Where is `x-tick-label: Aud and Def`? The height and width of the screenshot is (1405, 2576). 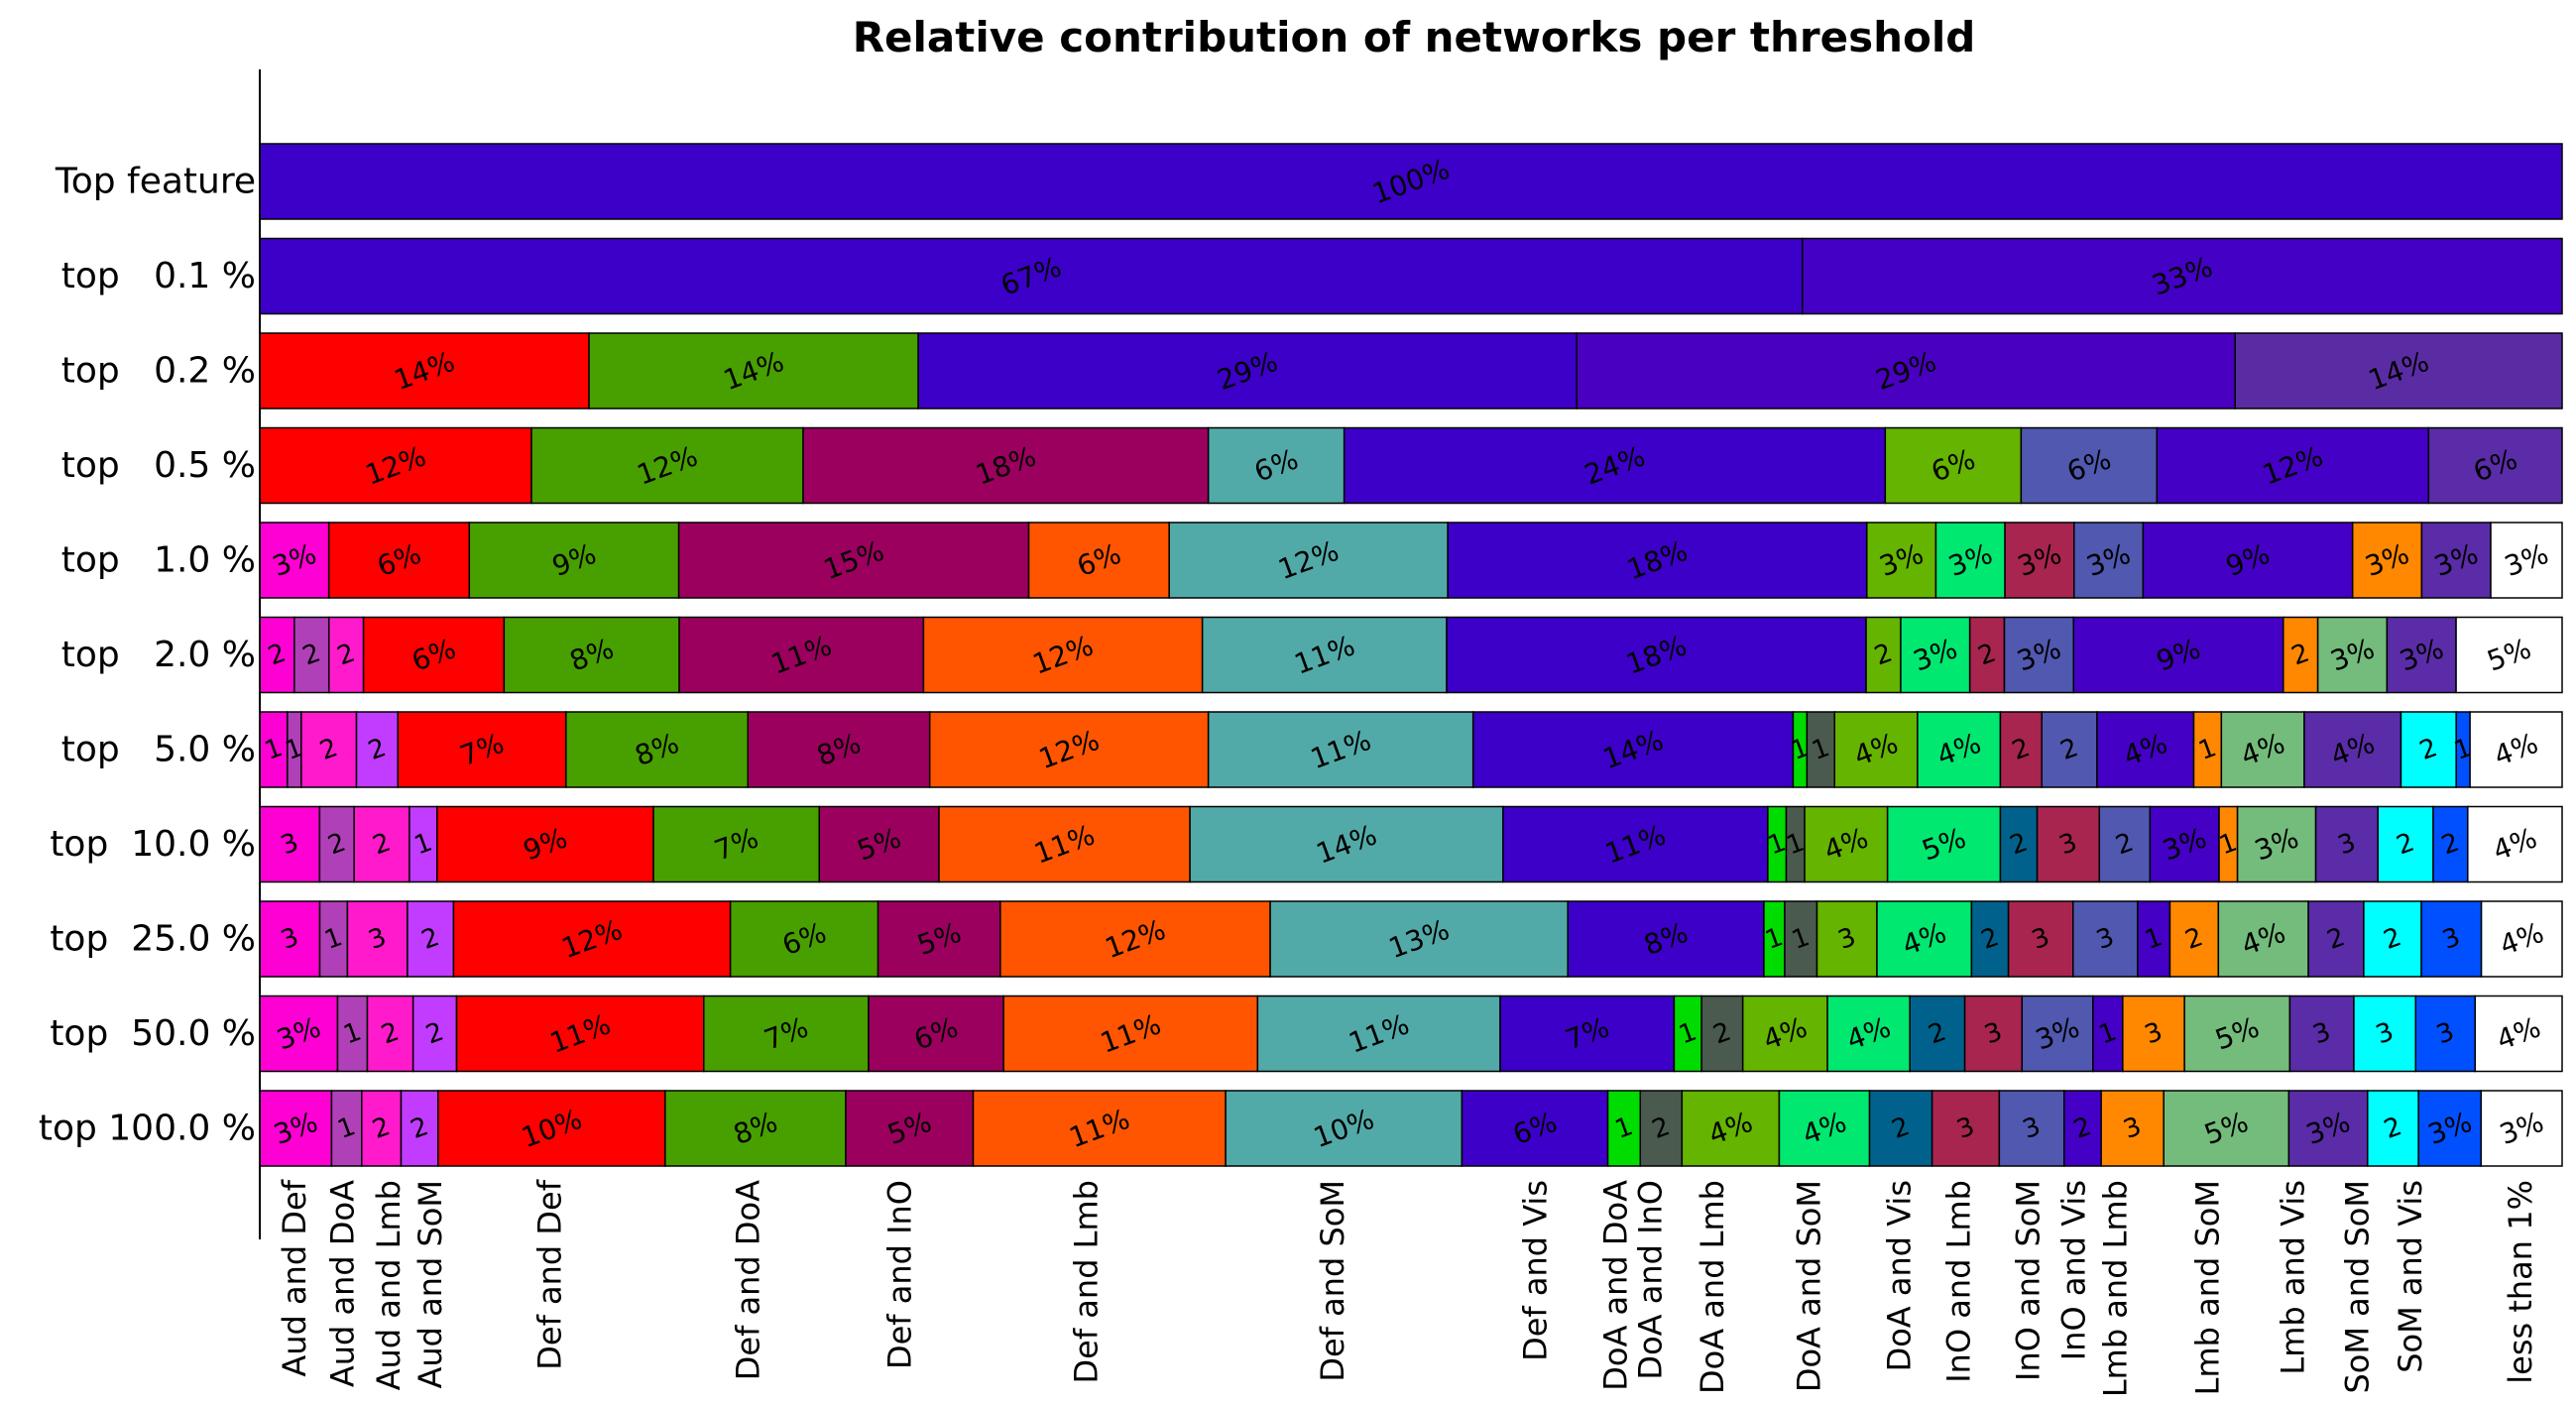 x-tick-label: Aud and Def is located at coordinates (294, 1278).